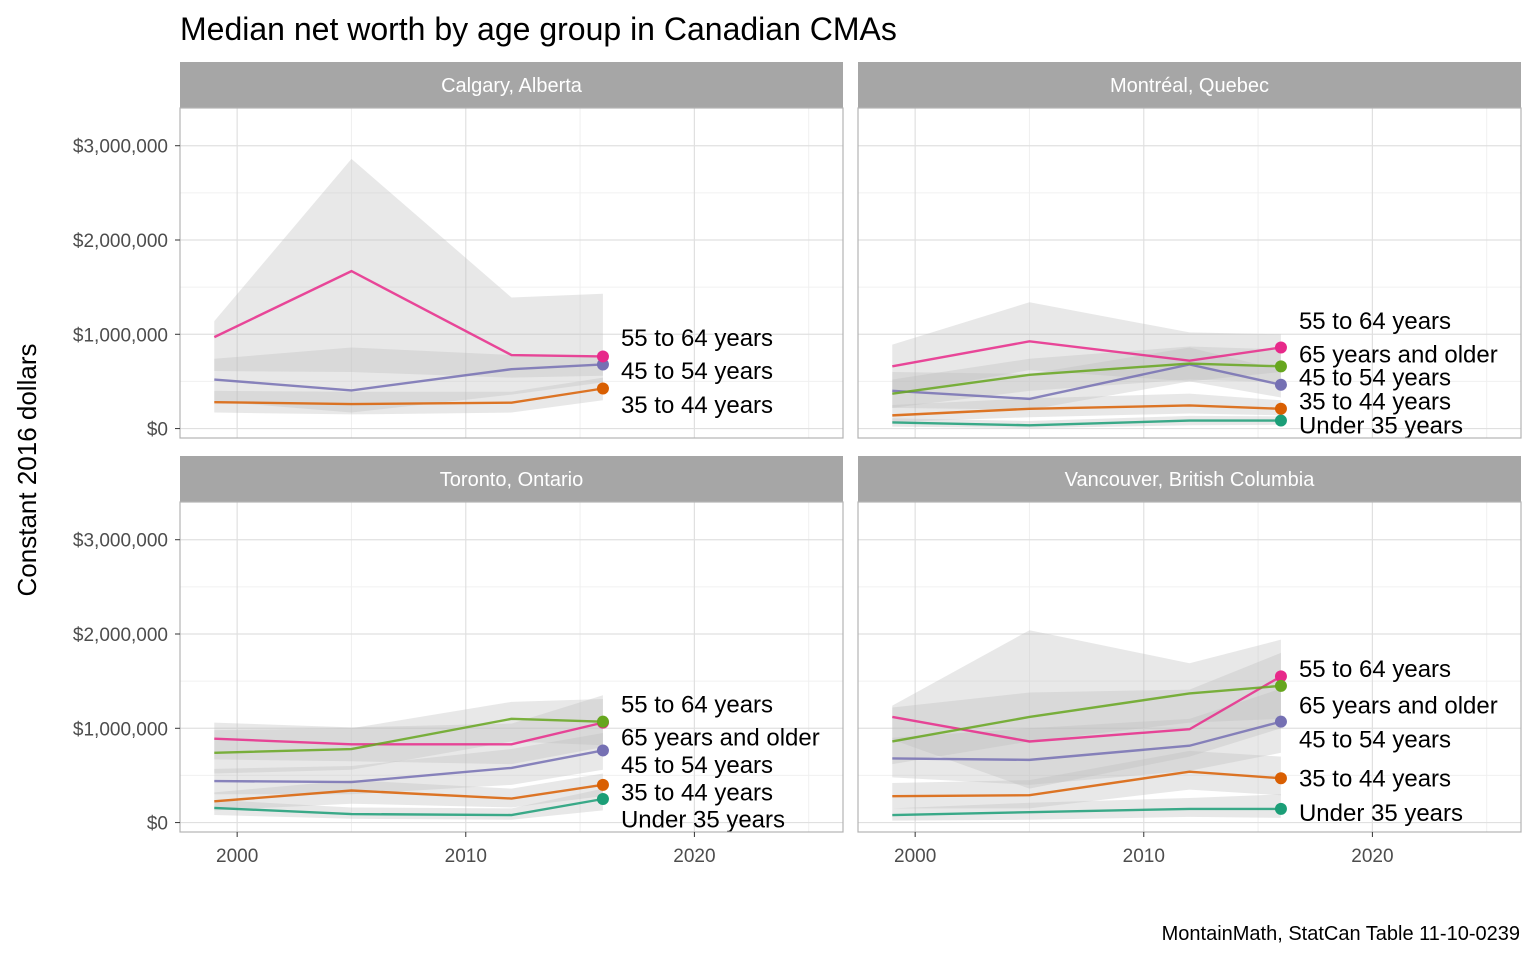 This screenshot has width=1536, height=960. I want to click on panel-strip-label: Calgary, Alberta, so click(512, 86).